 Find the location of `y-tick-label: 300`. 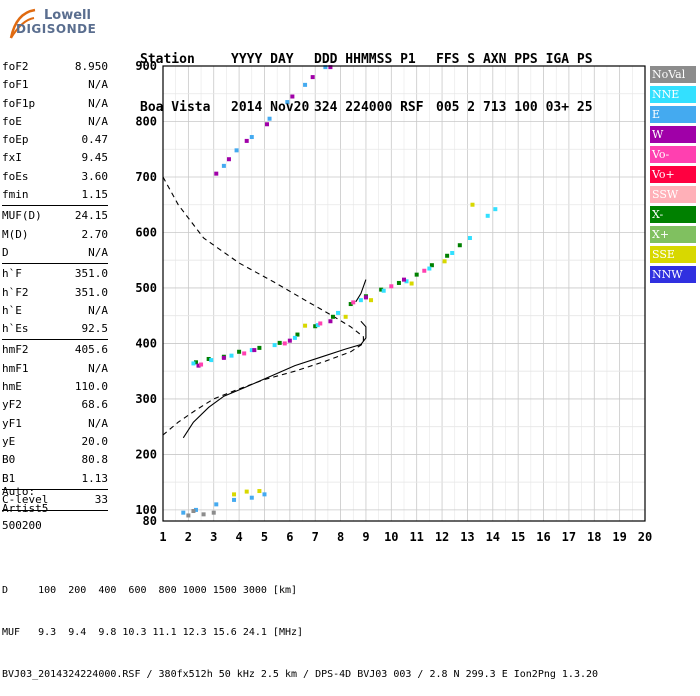

y-tick-label: 300 is located at coordinates (146, 399).